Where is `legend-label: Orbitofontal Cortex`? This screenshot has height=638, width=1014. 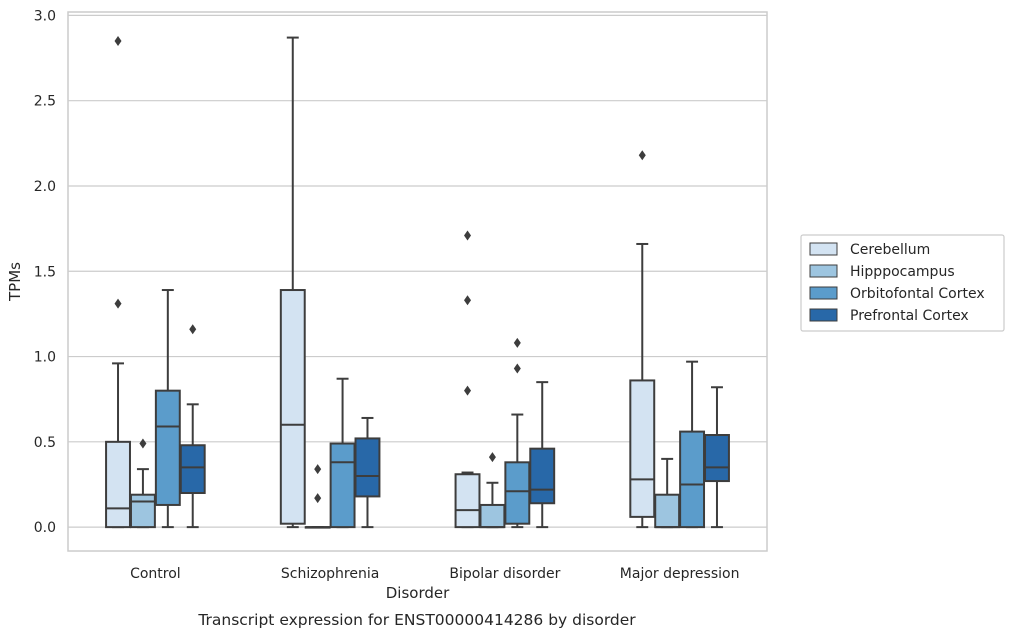 legend-label: Orbitofontal Cortex is located at coordinates (917, 294).